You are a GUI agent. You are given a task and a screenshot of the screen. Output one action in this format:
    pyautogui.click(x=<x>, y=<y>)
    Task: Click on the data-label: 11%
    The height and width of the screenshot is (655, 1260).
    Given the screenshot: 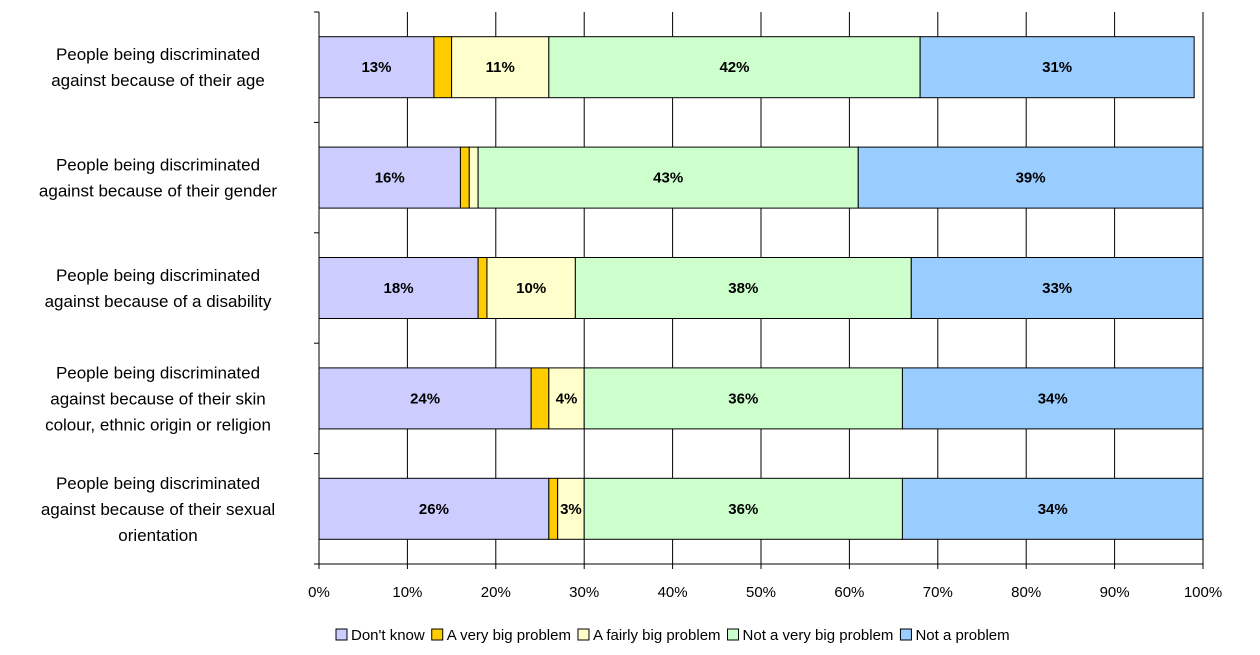 What is the action you would take?
    pyautogui.click(x=500, y=67)
    